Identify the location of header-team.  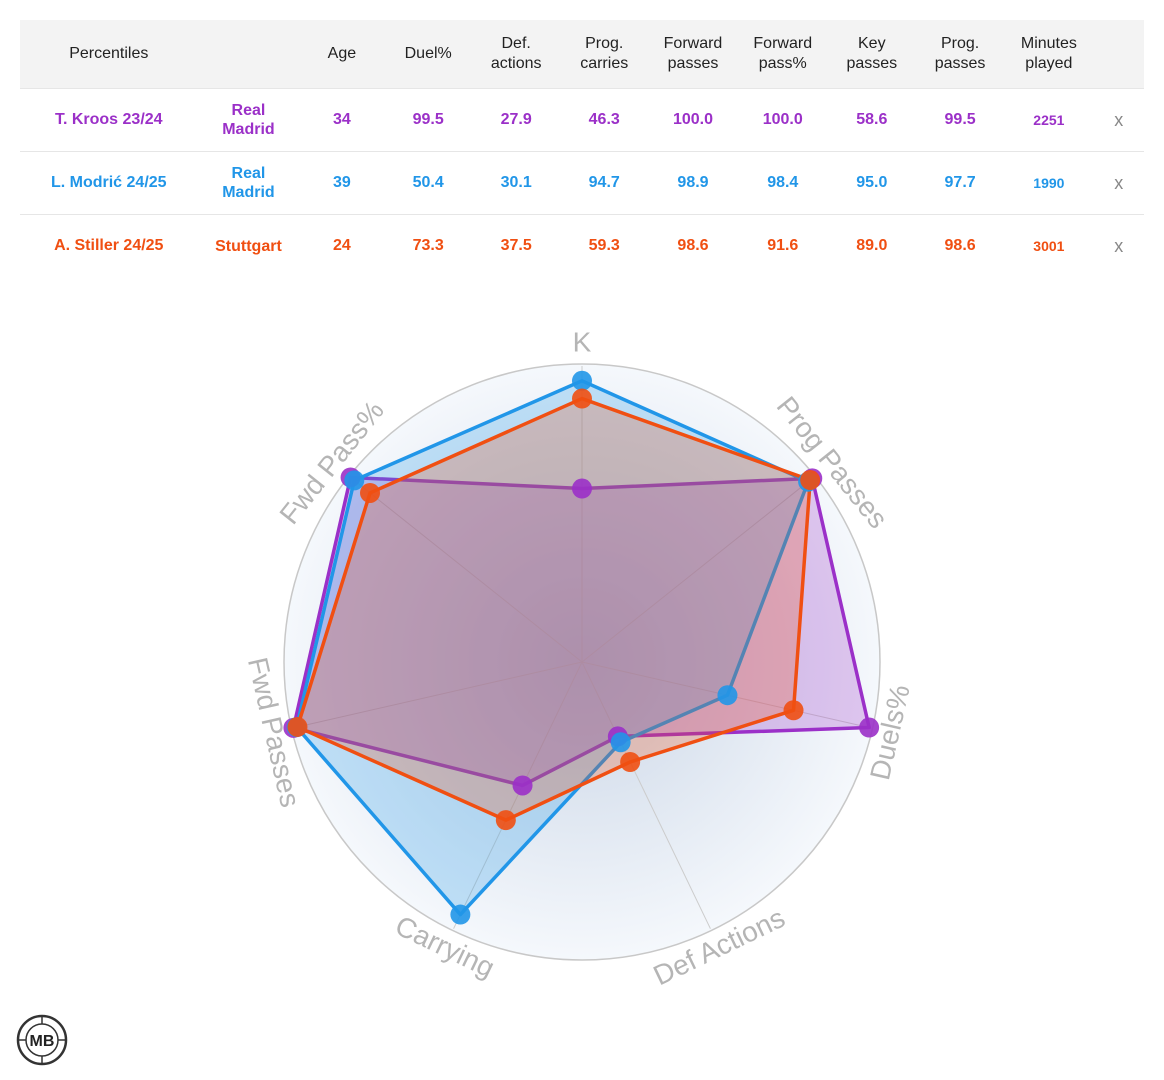
(249, 54).